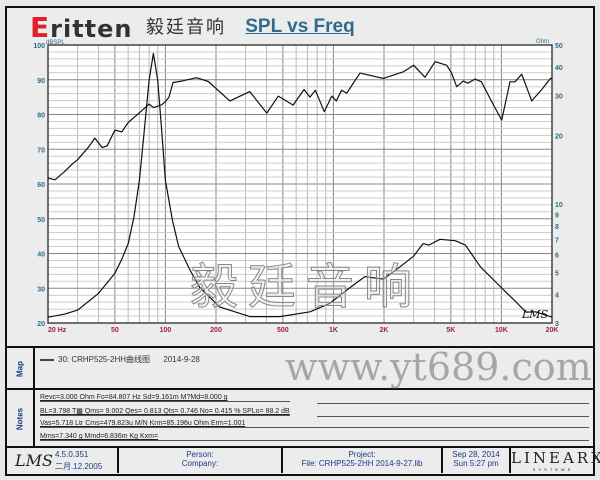 This screenshot has width=600, height=480. Describe the element at coordinates (557, 256) in the screenshot. I see `y-right-tick-label: 6` at that location.